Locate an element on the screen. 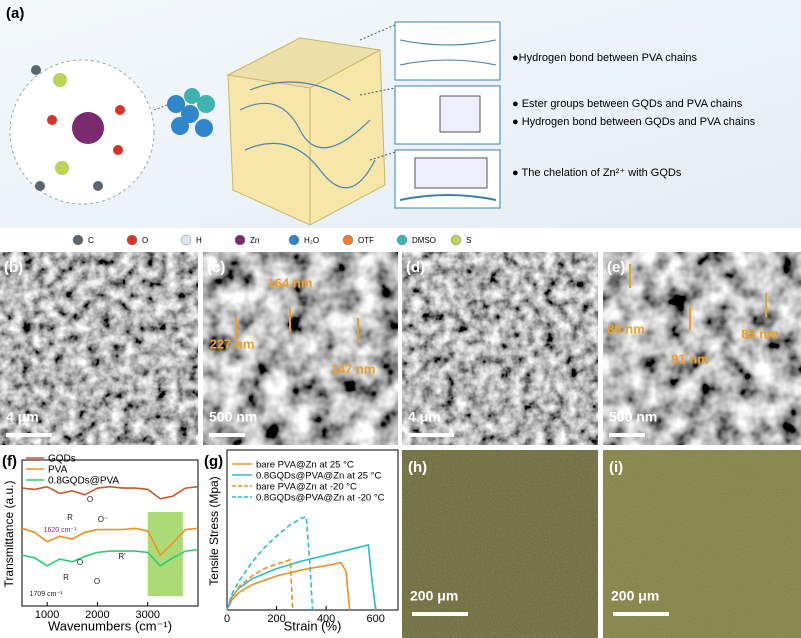 This screenshot has width=801, height=638. zn-ion is located at coordinates (88, 128).